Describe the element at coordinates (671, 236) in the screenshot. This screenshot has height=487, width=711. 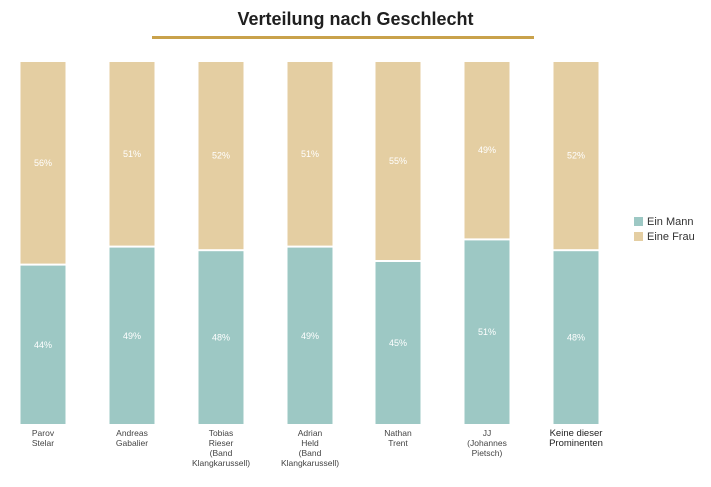
I see `legend-label-eine-frau: Eine Frau` at that location.